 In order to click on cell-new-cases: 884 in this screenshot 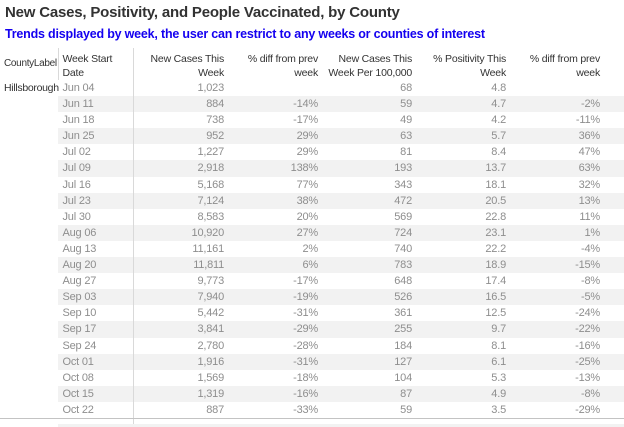, I will do `click(180, 104)`.